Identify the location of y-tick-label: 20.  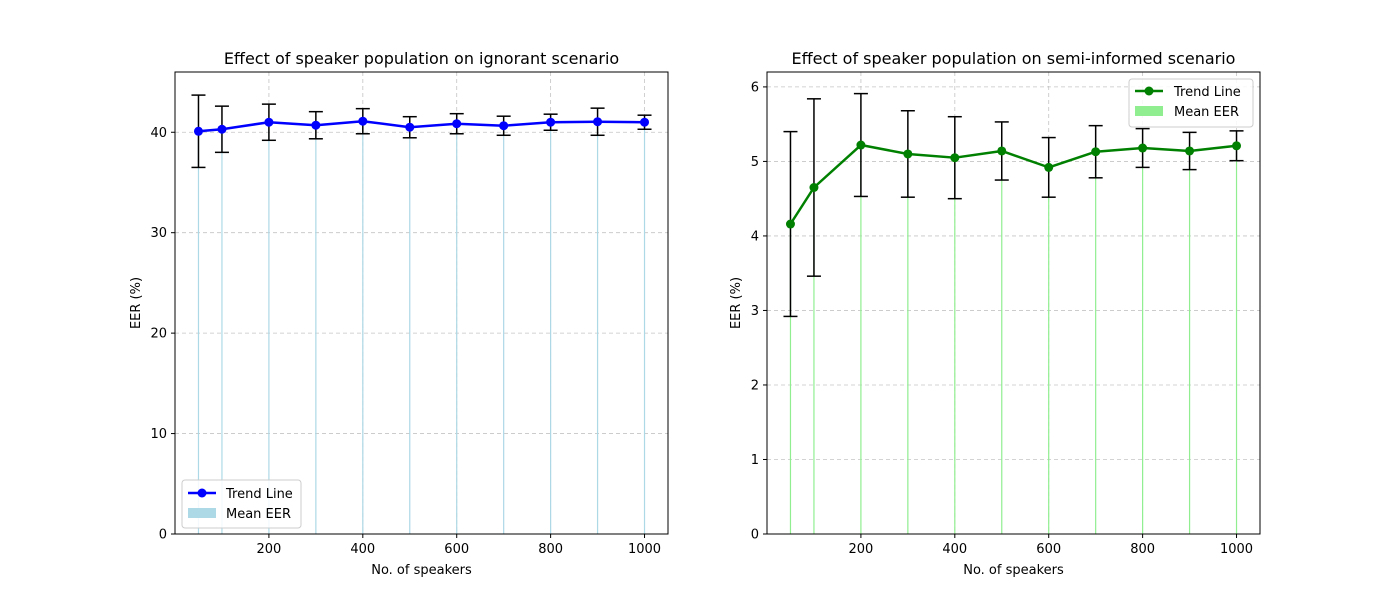
(158, 334).